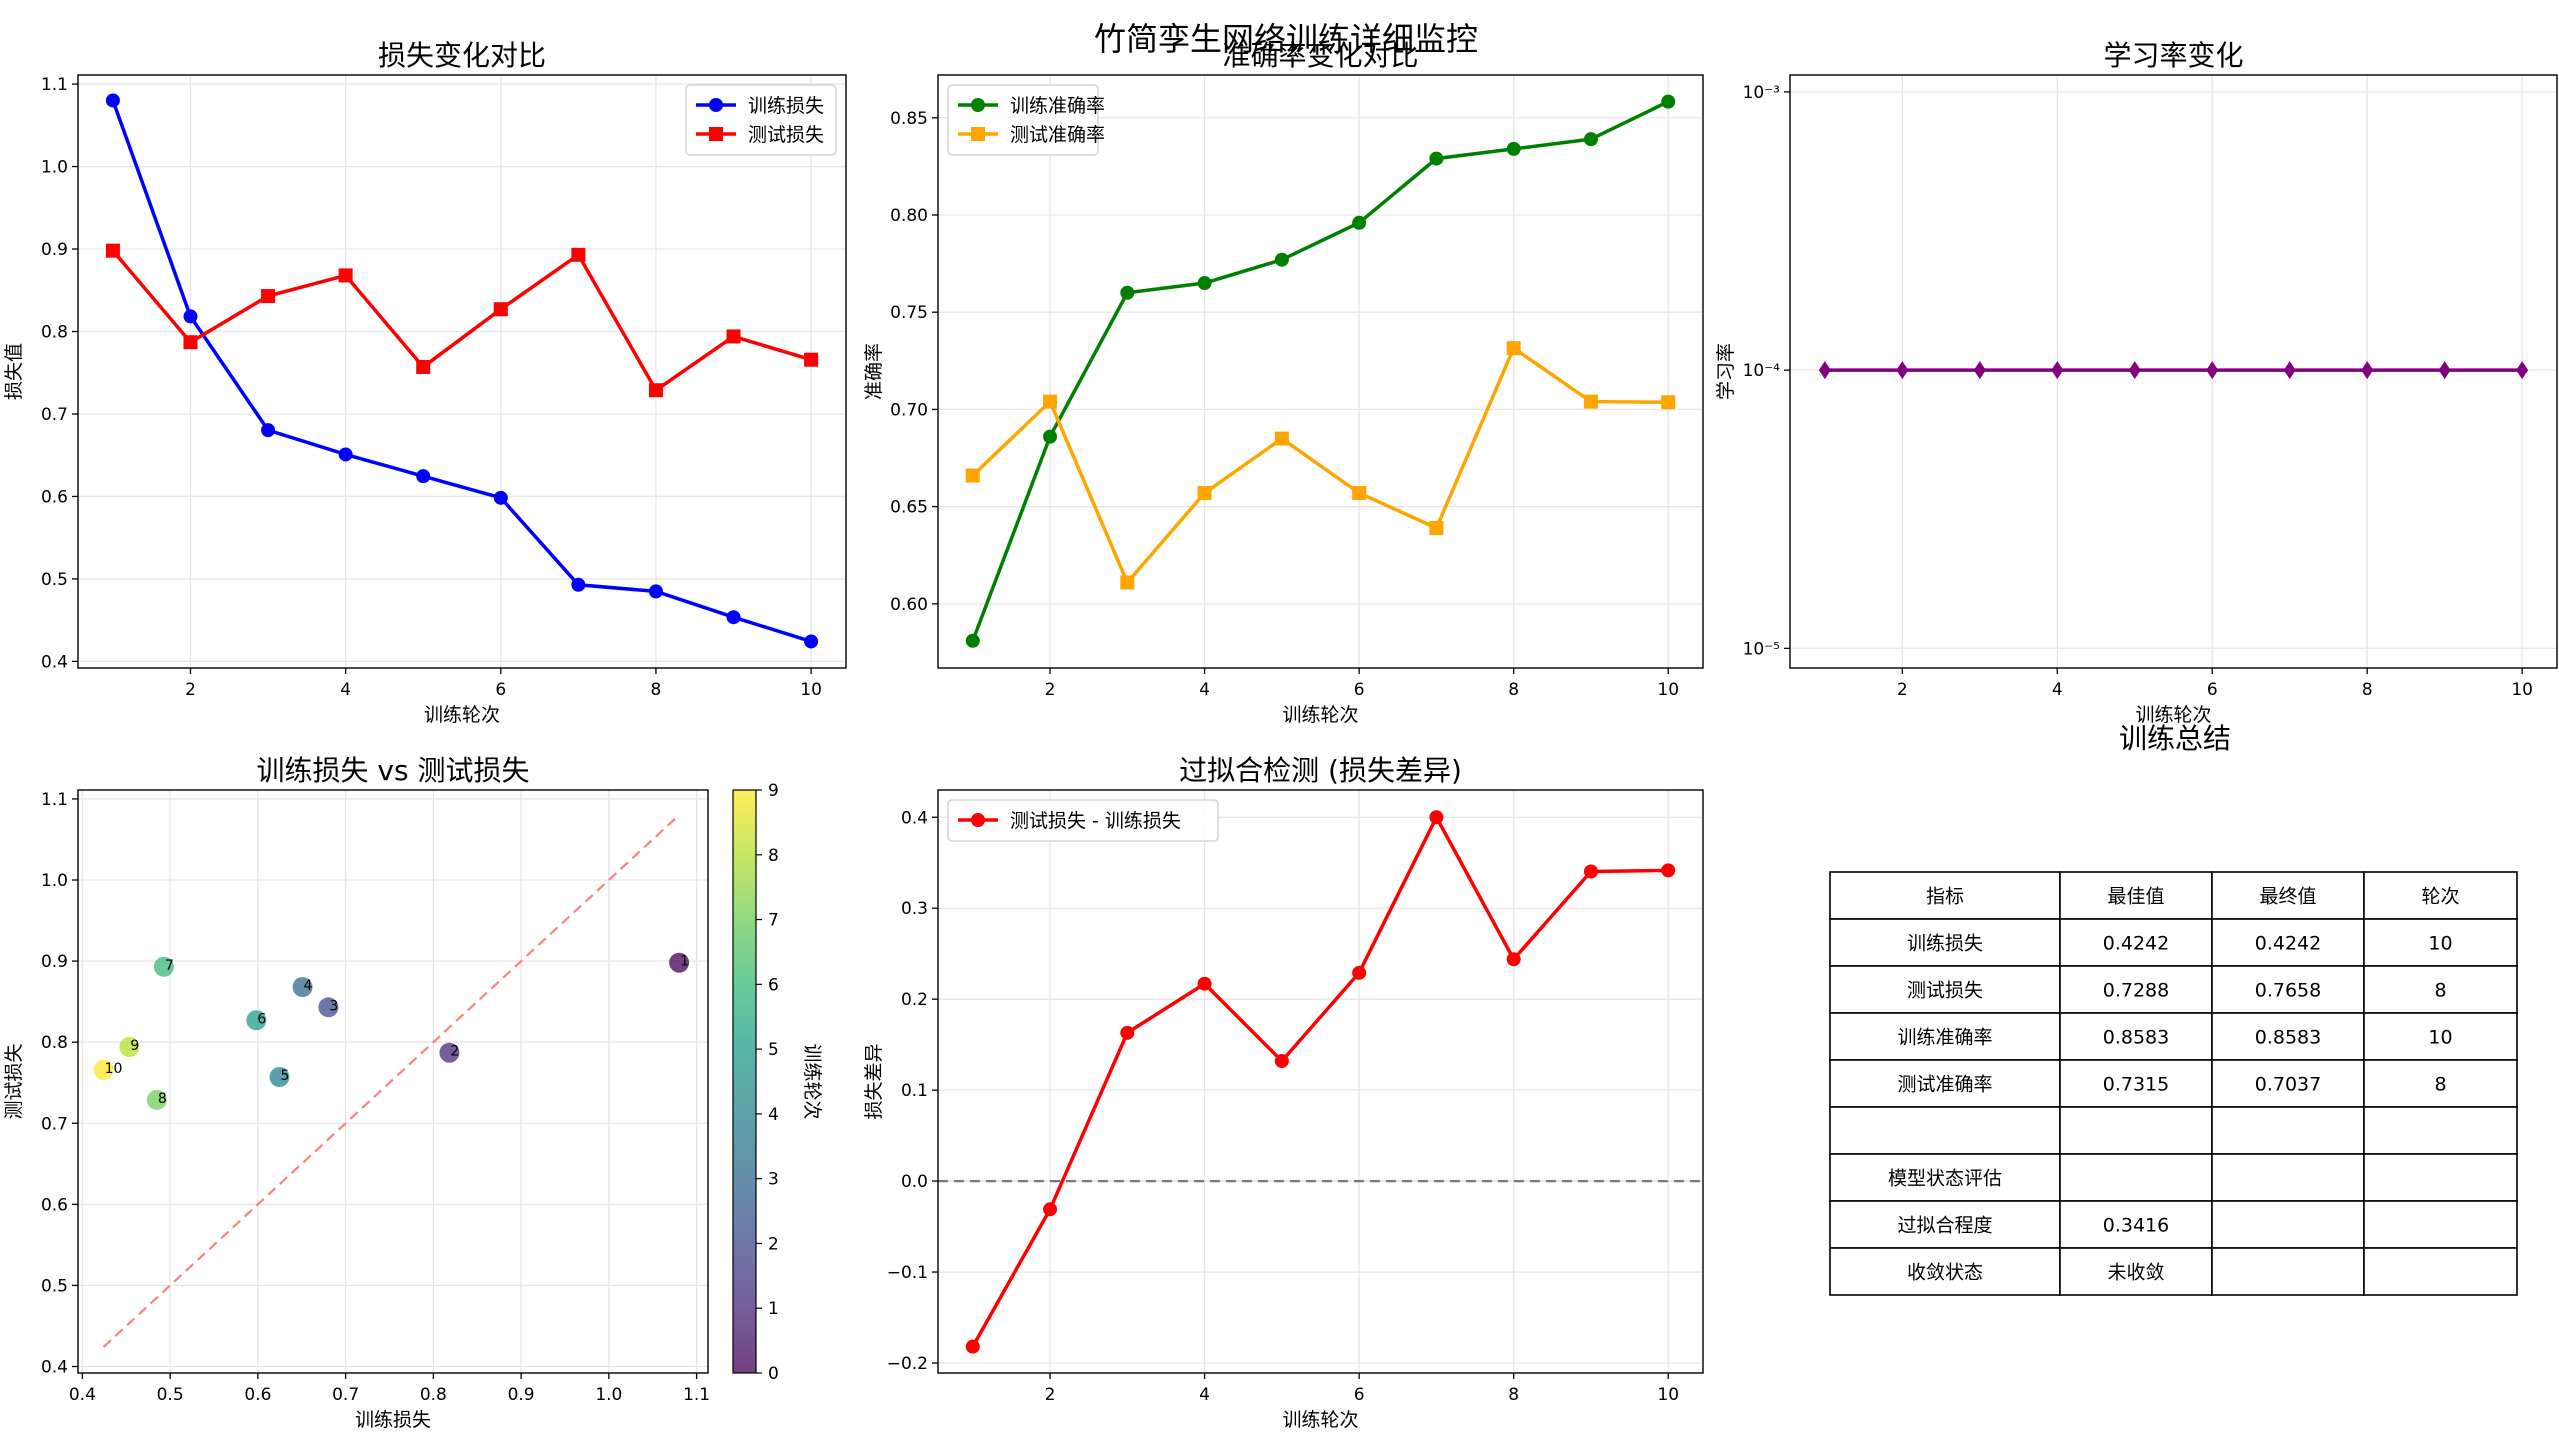  I want to click on y-tick-label: 0.85, so click(909, 119).